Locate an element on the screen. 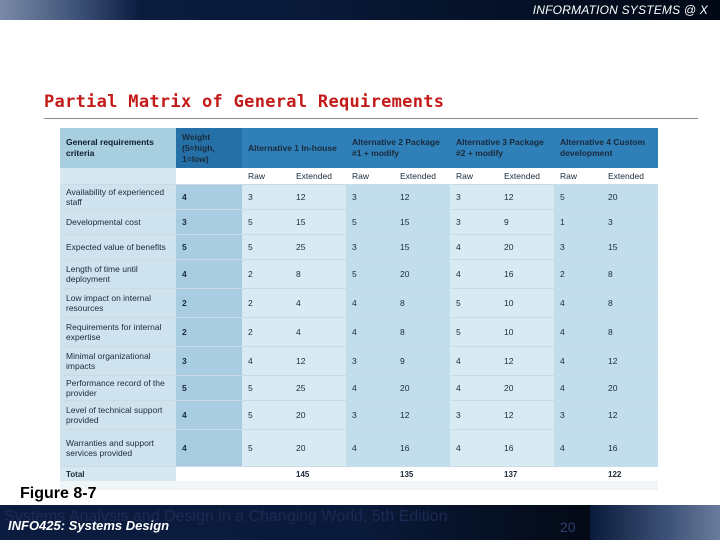 The height and width of the screenshot is (540, 720). header-bar: INFORMATION SYSTEMS @ X is located at coordinates (360, 10).